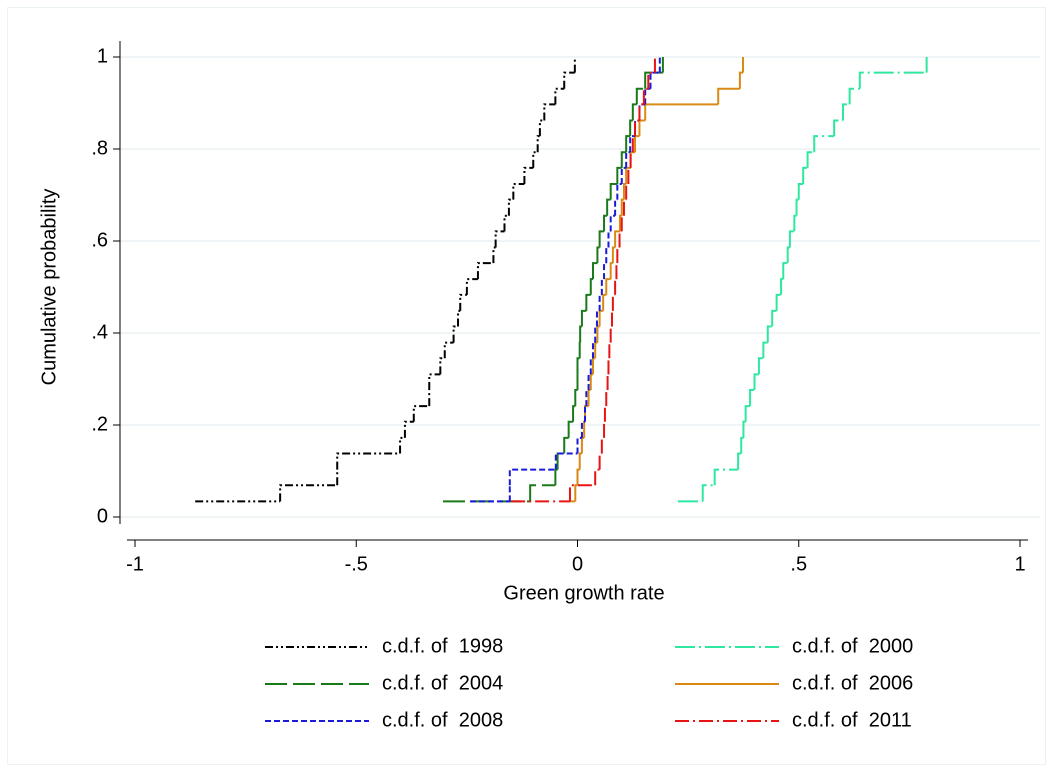  What do you see at coordinates (102, 516) in the screenshot?
I see `y-tick-label: 0` at bounding box center [102, 516].